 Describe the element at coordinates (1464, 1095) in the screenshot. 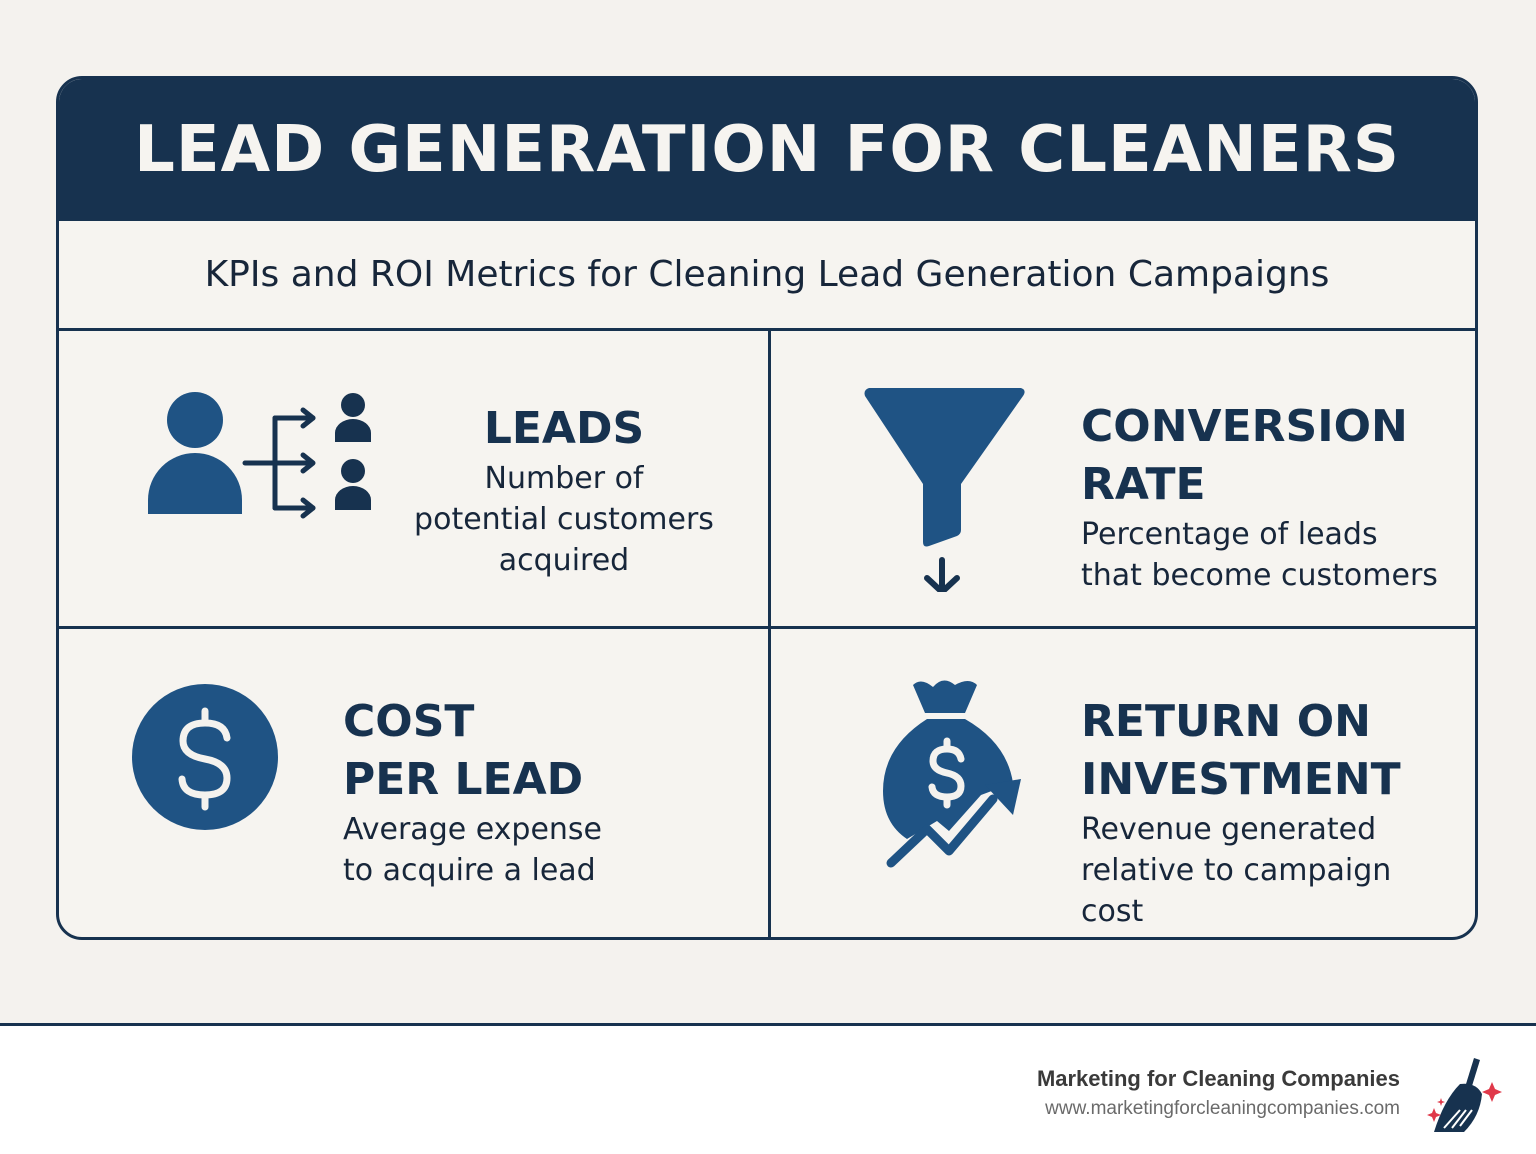

I see `broom-logo-icon` at that location.